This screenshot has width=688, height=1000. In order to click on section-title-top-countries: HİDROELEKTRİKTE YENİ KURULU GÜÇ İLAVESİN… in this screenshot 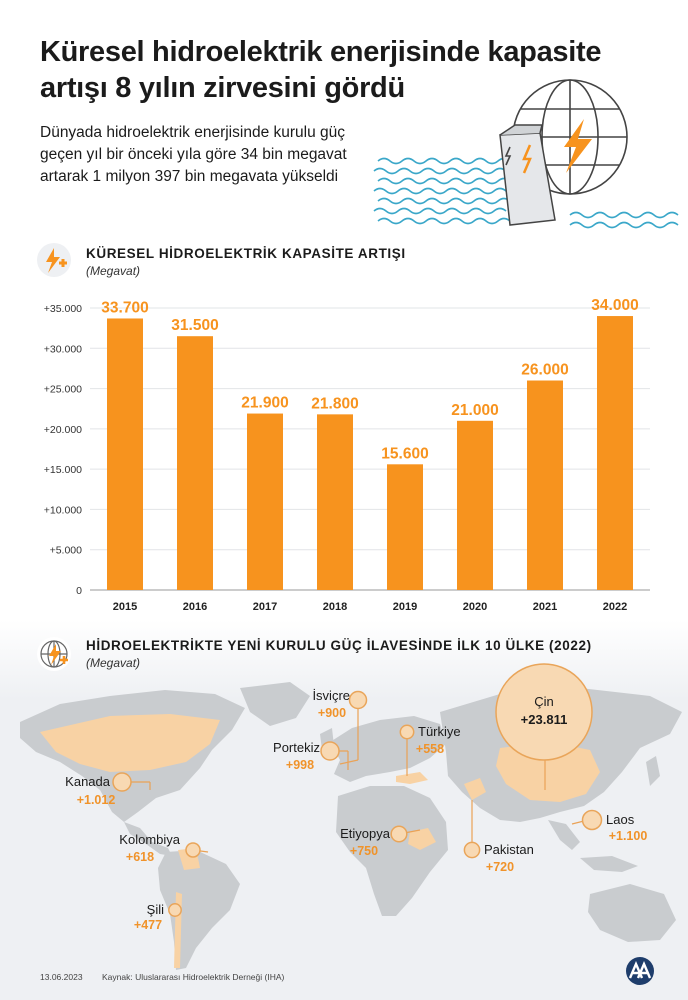, I will do `click(339, 645)`.